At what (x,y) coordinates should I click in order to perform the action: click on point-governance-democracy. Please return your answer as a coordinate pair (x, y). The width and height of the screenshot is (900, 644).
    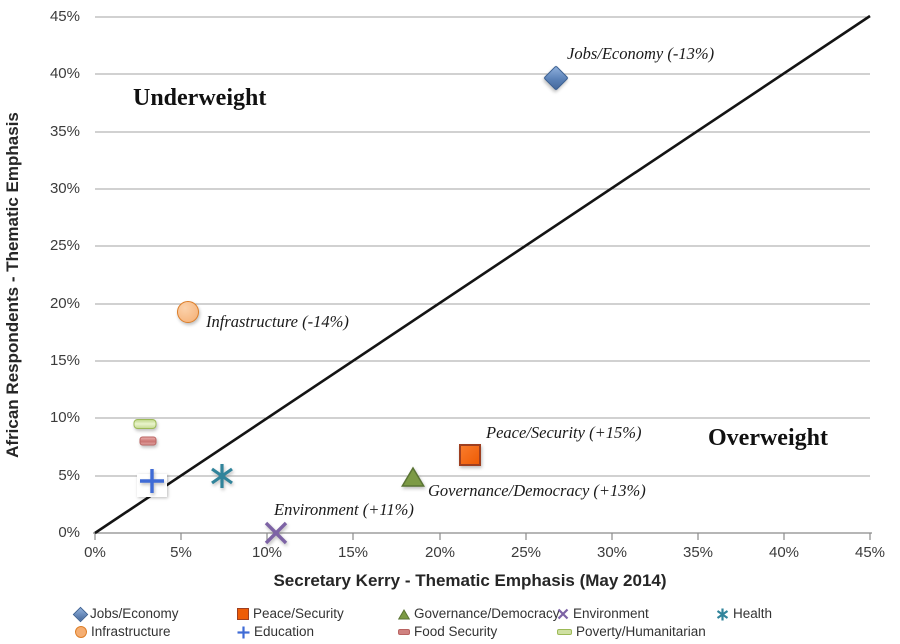
    Looking at the image, I should click on (413, 476).